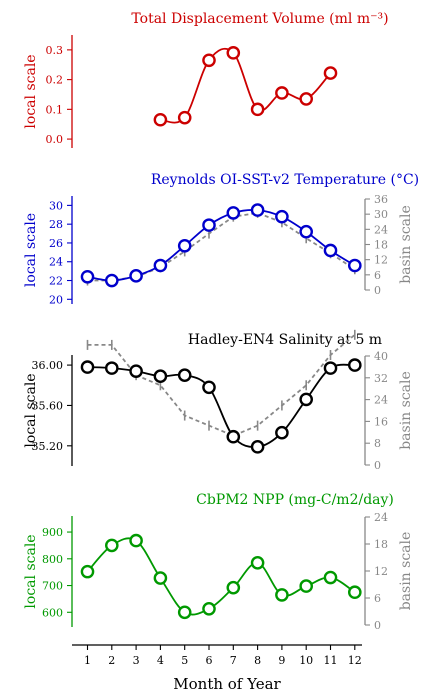 This screenshot has width=424, height=700. Describe the element at coordinates (56, 224) in the screenshot. I see `local-y-tick-label: 28` at that location.